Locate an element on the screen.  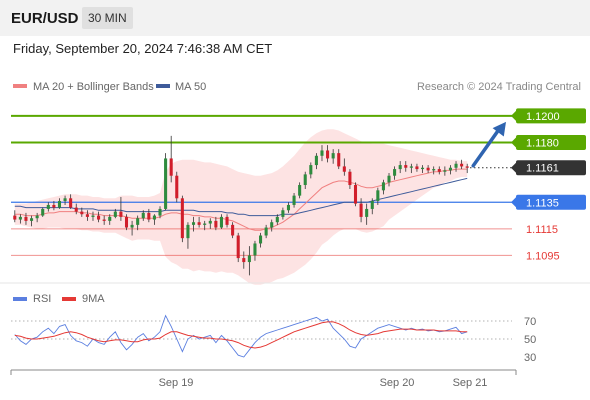
ma50-line is located at coordinates (241, 197).